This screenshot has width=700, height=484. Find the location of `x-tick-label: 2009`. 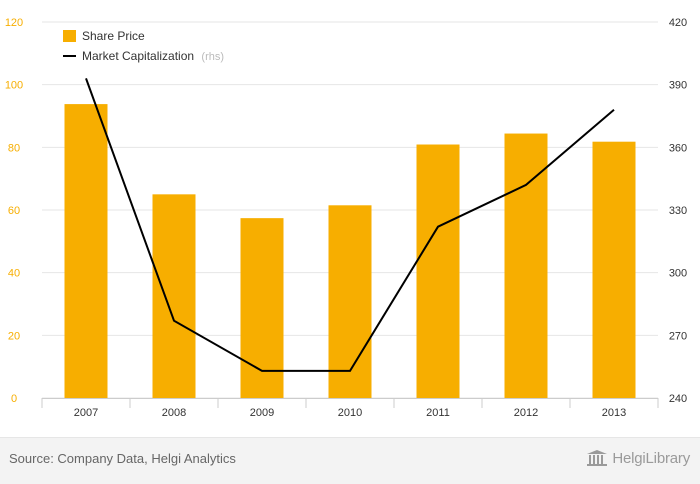

x-tick-label: 2009 is located at coordinates (262, 413).